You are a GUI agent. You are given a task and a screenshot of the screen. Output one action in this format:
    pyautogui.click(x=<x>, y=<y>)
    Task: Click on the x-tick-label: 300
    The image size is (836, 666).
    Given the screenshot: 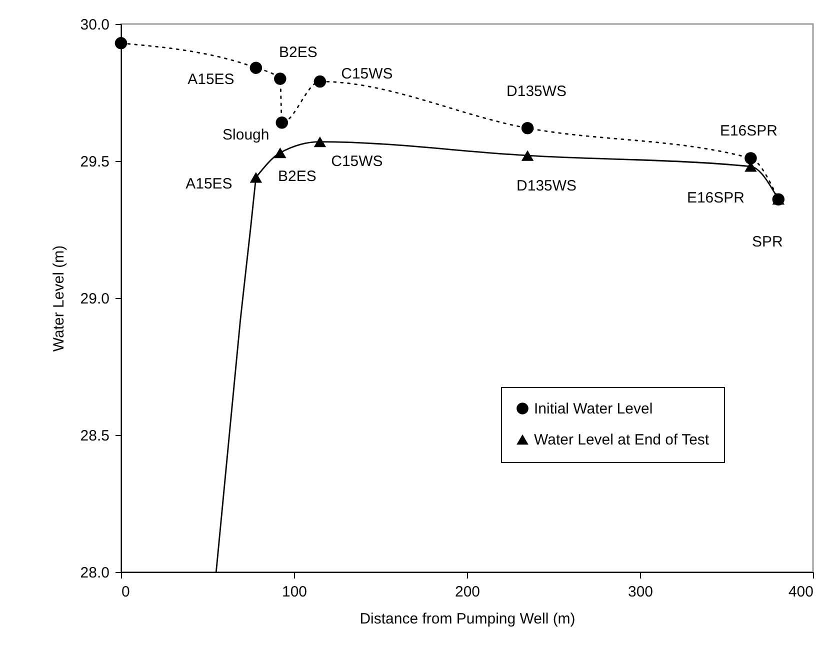 What is the action you would take?
    pyautogui.click(x=641, y=592)
    